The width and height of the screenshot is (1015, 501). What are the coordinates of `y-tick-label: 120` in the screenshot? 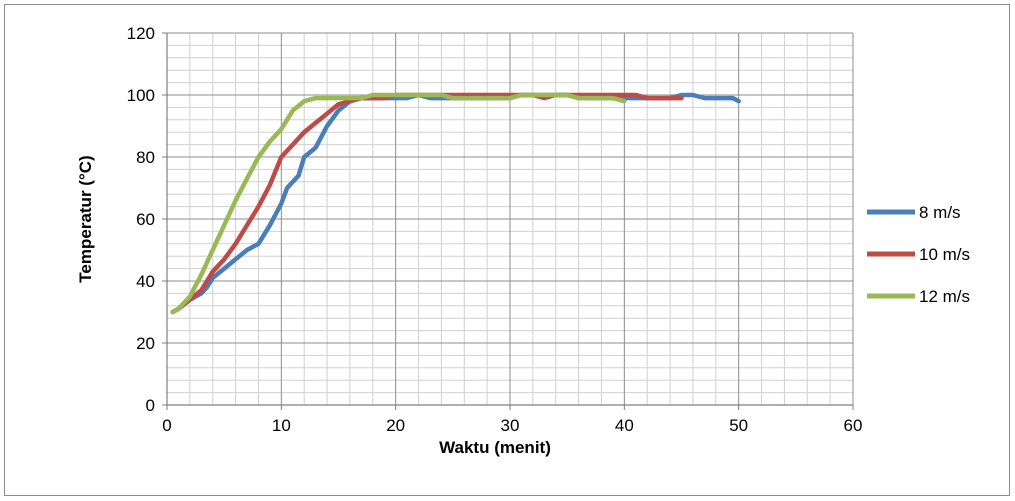 It's located at (141, 33).